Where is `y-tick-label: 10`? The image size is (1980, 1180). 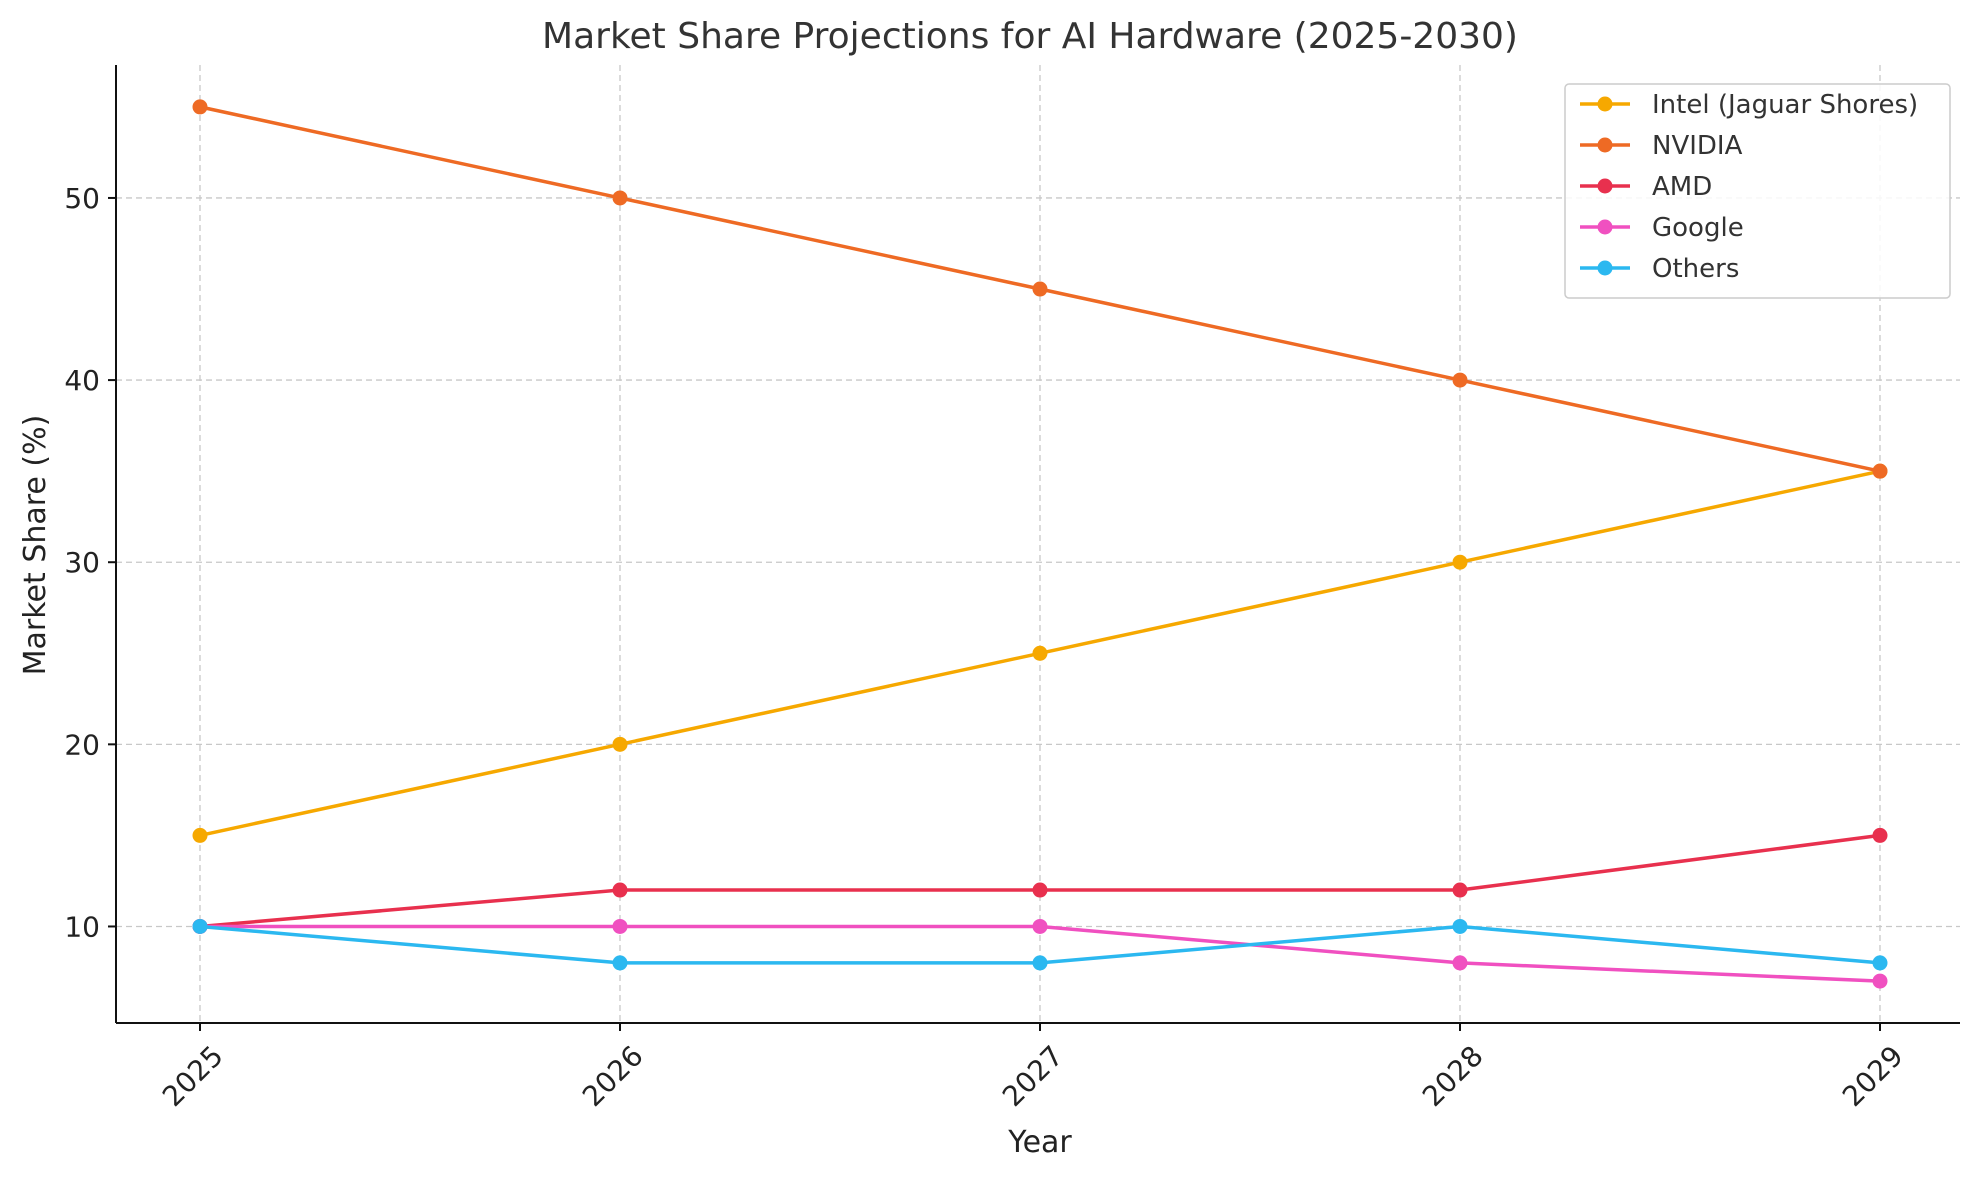 y-tick-label: 10 is located at coordinates (82, 926).